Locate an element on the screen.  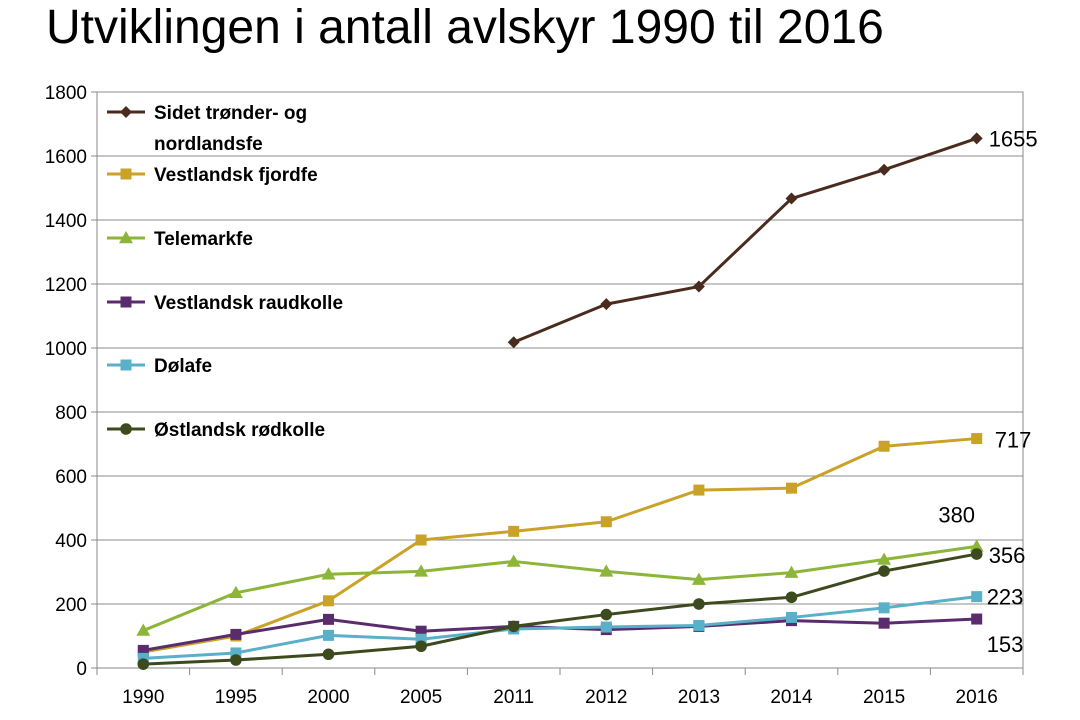
y-tick-label: 1600 is located at coordinates (66, 157).